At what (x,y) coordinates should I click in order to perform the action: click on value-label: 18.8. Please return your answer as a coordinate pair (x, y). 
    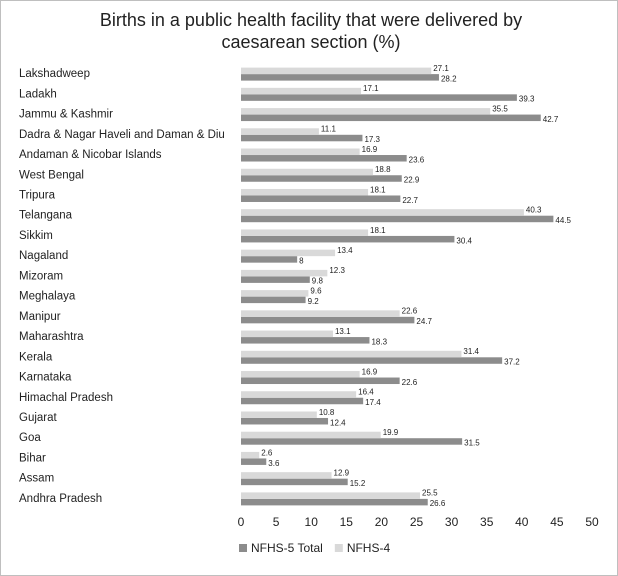
    Looking at the image, I should click on (383, 169).